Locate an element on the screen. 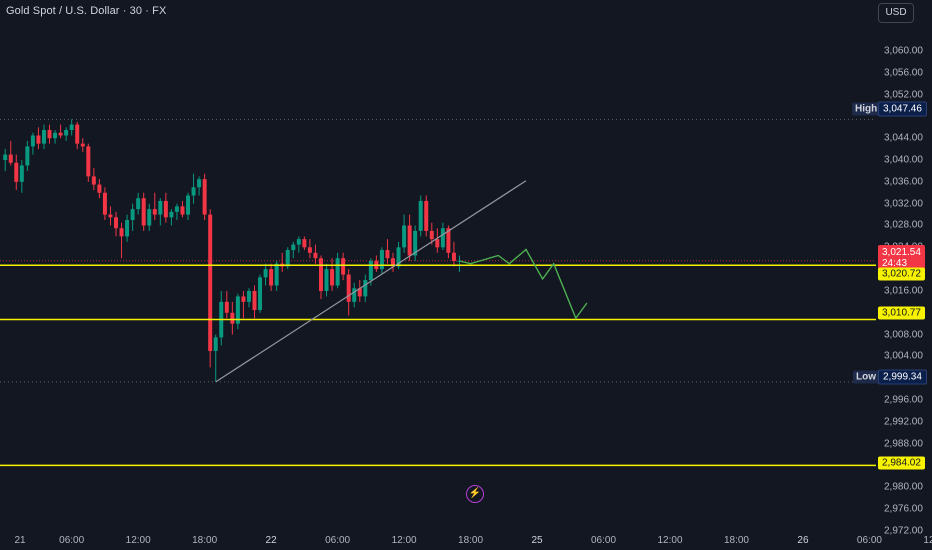 The width and height of the screenshot is (932, 550). time-tick: 25 is located at coordinates (537, 540).